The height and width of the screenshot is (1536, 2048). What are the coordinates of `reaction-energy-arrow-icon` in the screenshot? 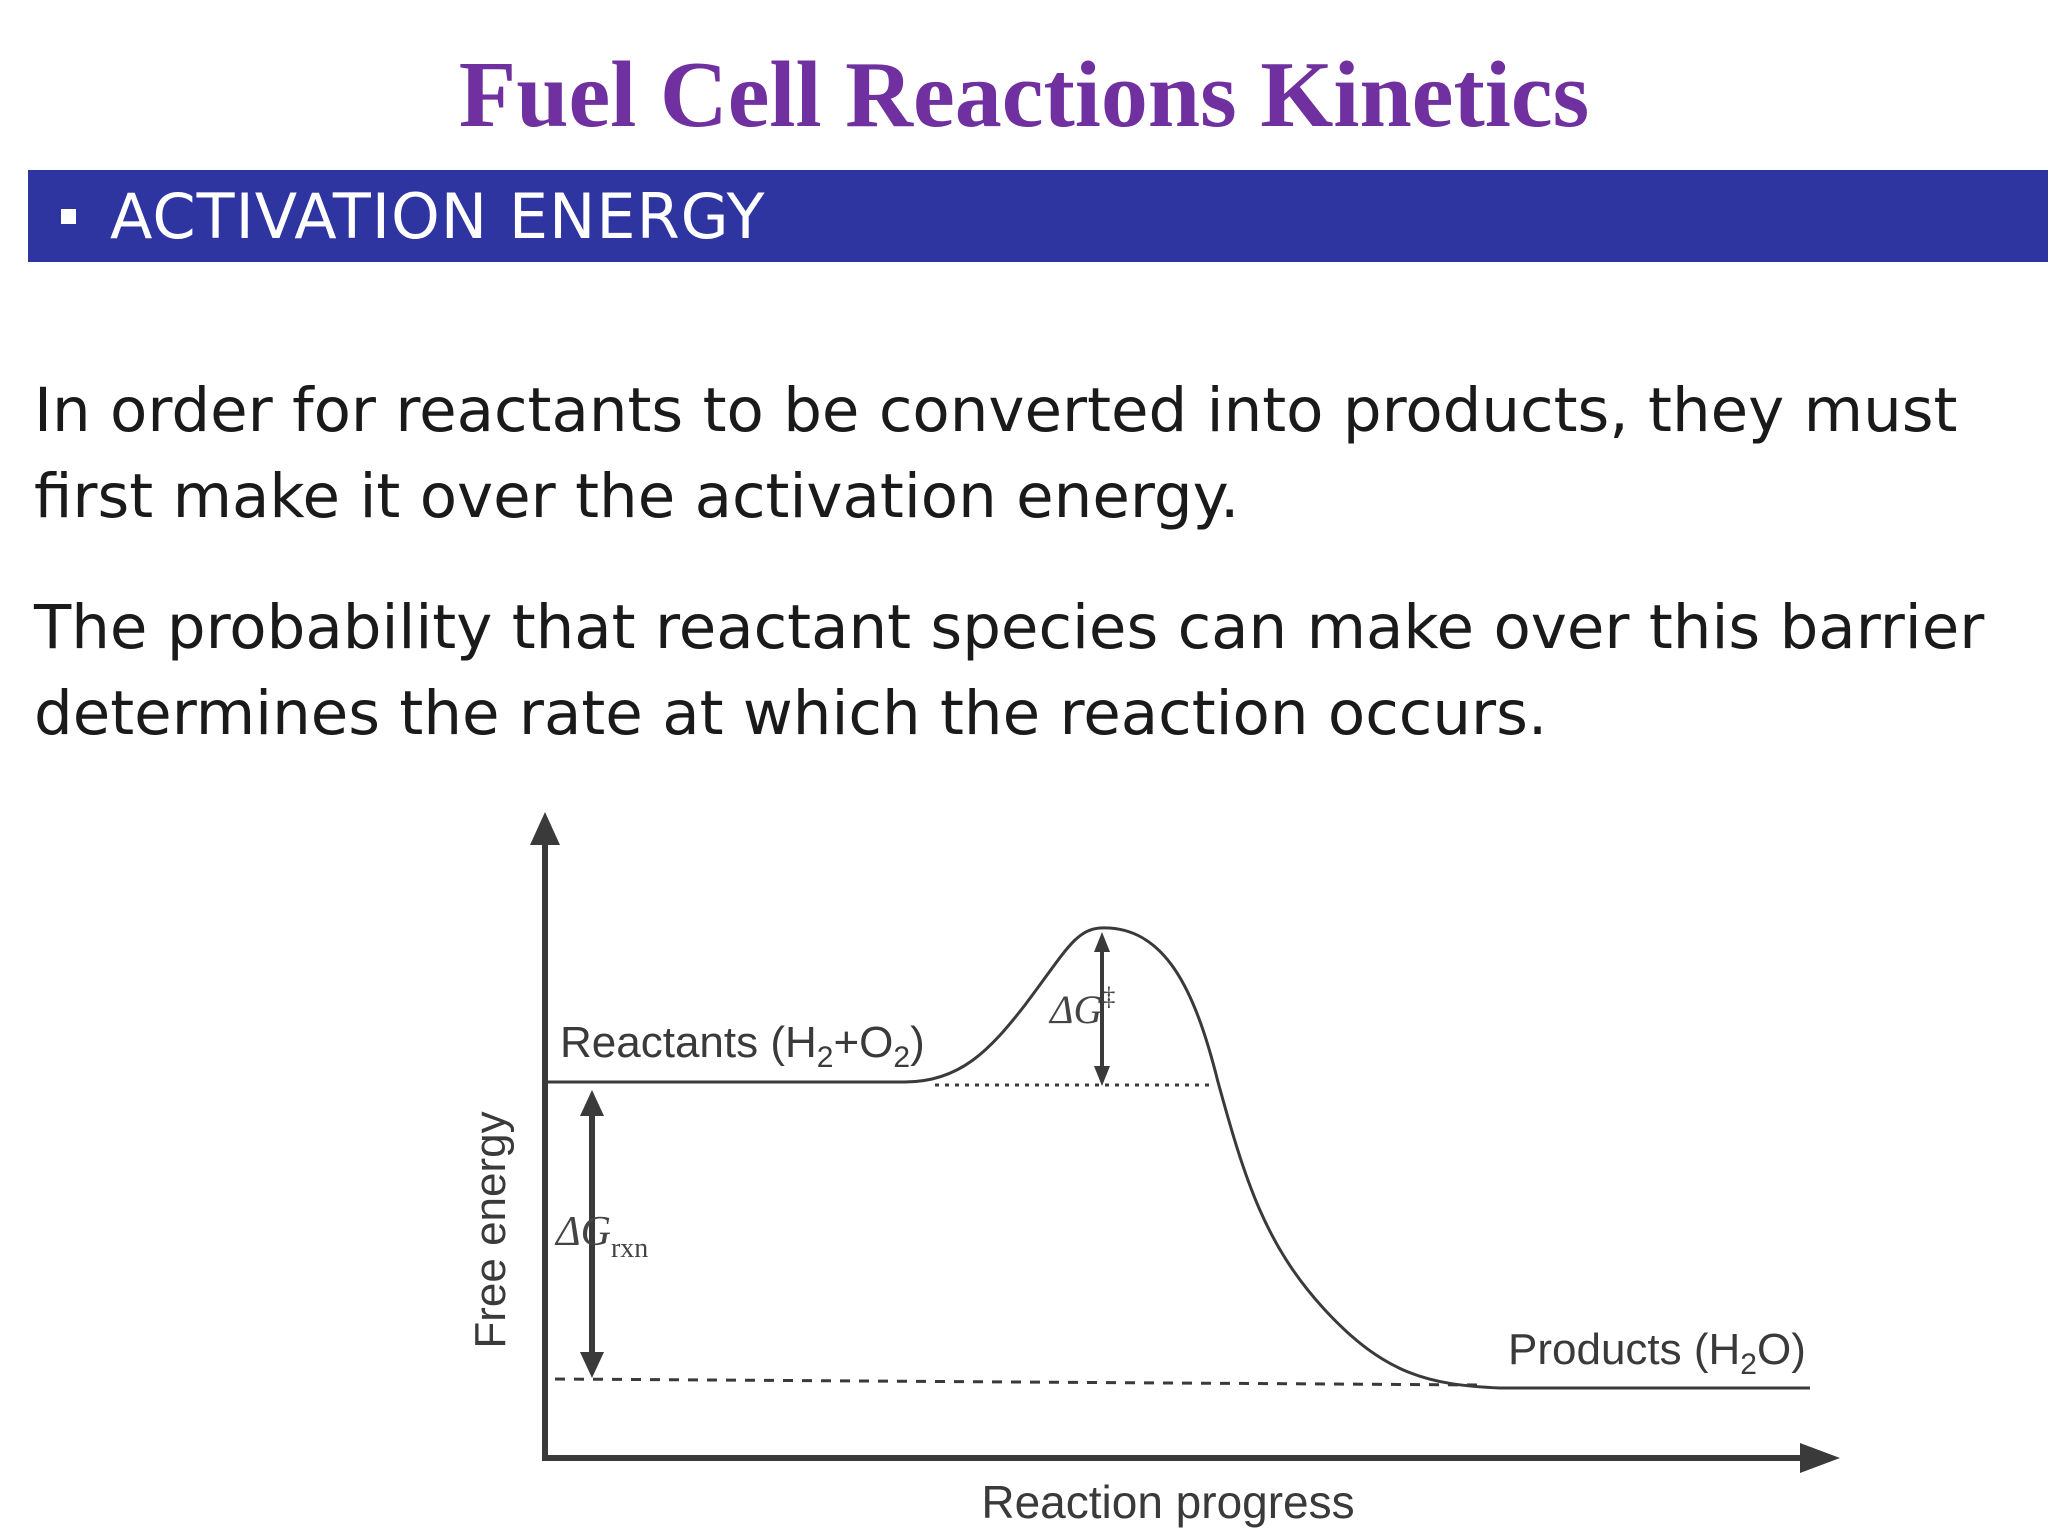 It's located at (592, 1234).